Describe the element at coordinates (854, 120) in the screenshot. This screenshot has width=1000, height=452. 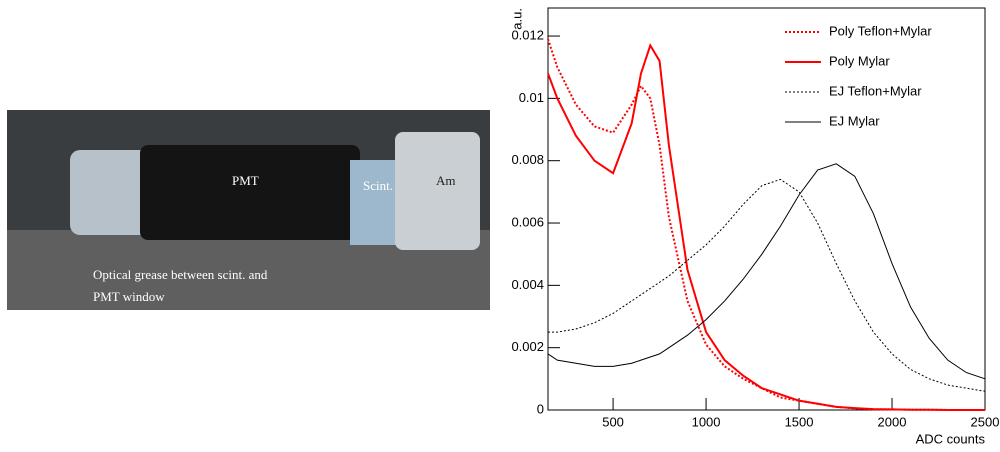
I see `legend-label: EJ Mylar` at that location.